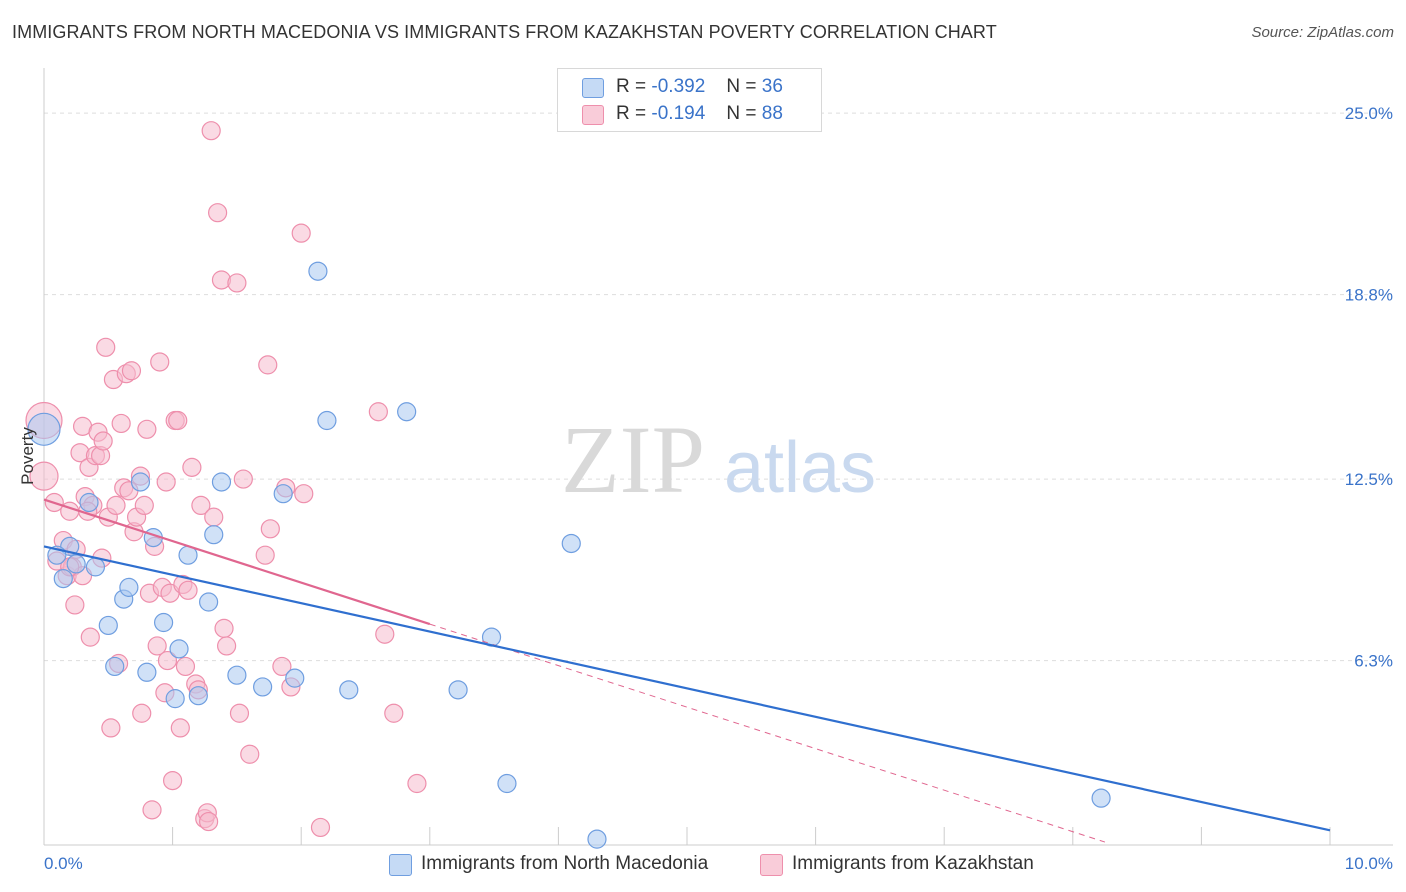 This screenshot has width=1406, height=892. Describe the element at coordinates (593, 115) in the screenshot. I see `legend-swatch-pink` at that location.